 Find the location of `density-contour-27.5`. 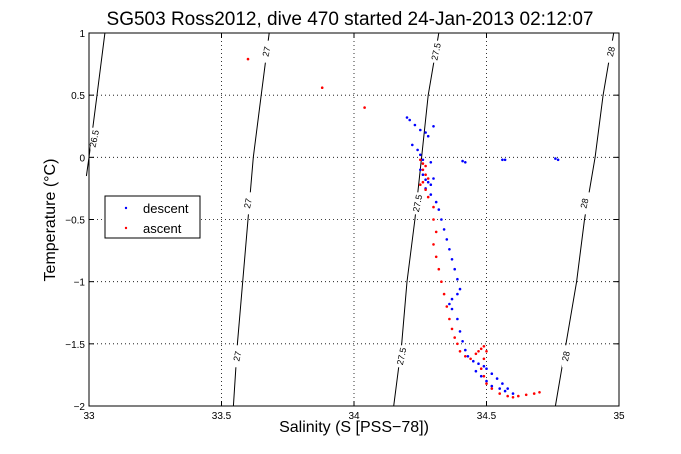

density-contour-27.5 is located at coordinates (416, 219).